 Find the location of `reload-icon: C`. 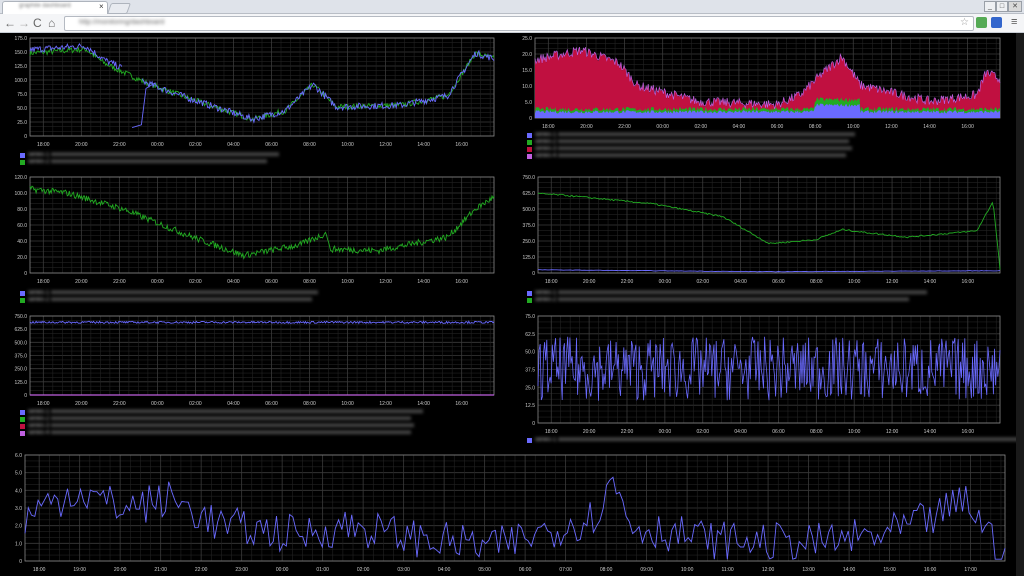

reload-icon: C is located at coordinates (37, 23).